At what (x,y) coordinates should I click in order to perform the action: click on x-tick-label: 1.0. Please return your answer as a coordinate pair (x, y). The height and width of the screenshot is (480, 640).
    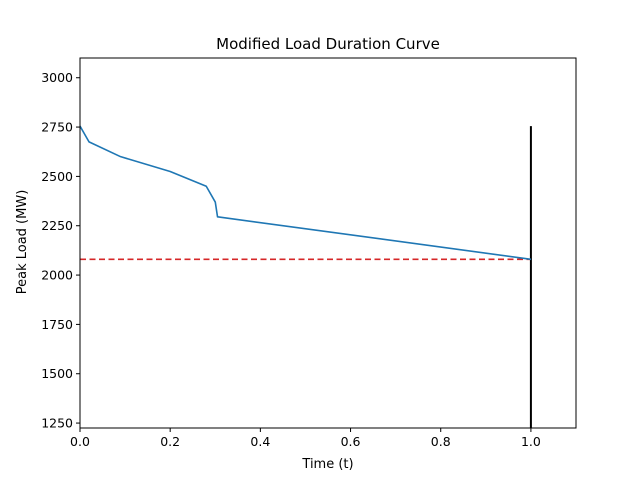
    Looking at the image, I should click on (531, 441).